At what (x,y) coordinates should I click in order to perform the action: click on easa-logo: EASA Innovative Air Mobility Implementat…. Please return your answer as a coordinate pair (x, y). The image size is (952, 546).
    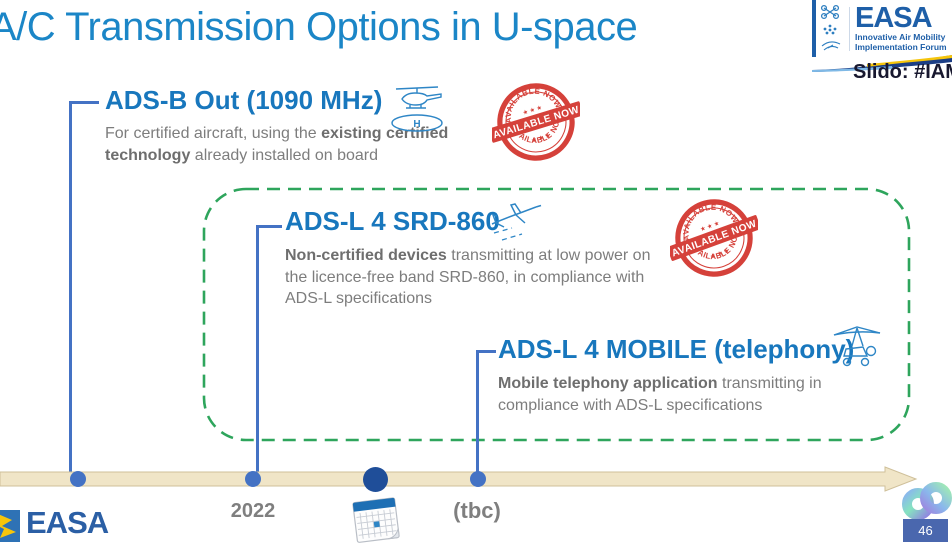
    Looking at the image, I should click on (882, 28).